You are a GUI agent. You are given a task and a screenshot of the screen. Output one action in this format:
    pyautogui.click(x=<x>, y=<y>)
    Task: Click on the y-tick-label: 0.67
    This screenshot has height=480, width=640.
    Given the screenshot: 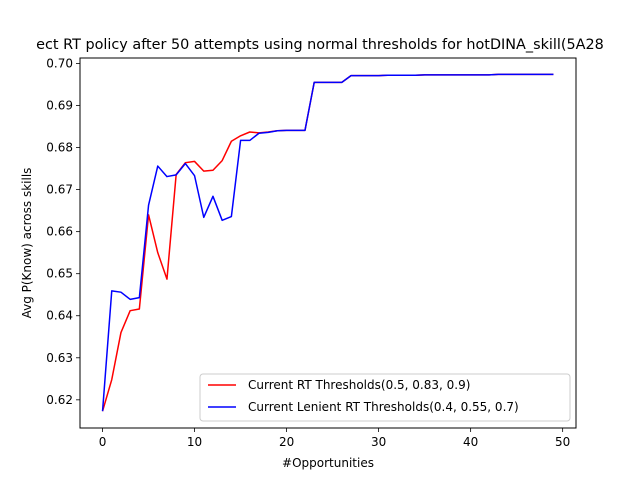 What is the action you would take?
    pyautogui.click(x=59, y=190)
    